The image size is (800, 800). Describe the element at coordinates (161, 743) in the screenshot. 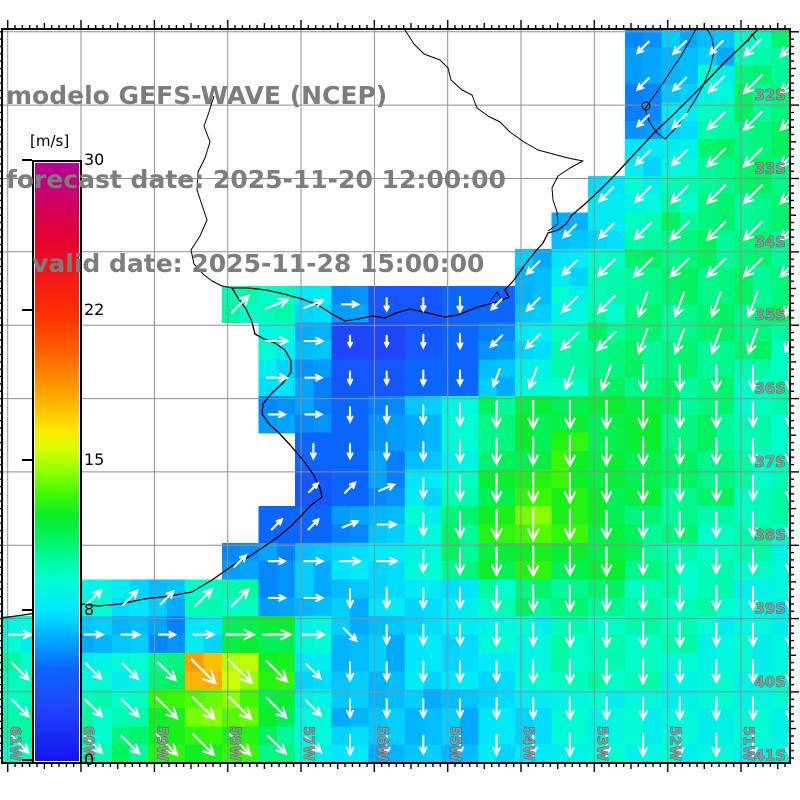

I see `lon-label-59W: 59W` at that location.